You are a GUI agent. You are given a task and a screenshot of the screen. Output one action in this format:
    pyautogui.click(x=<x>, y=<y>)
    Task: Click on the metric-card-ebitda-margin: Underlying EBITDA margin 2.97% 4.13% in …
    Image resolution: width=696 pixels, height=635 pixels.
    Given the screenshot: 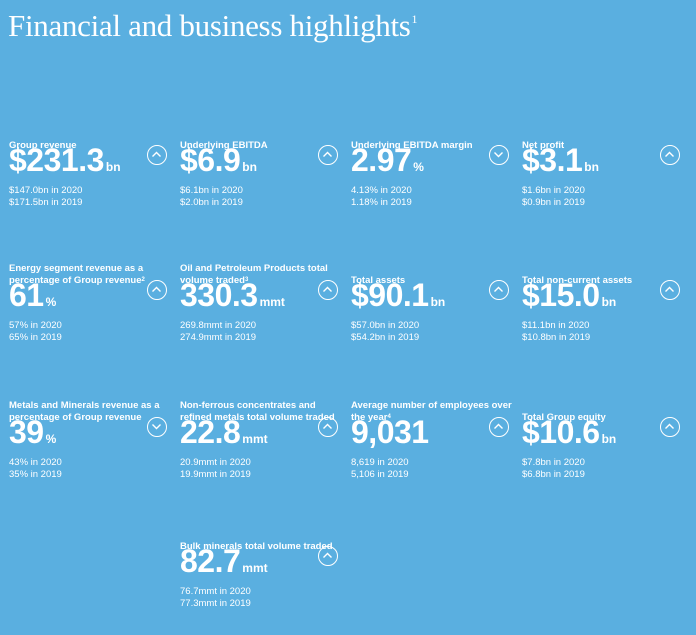 What is the action you would take?
    pyautogui.click(x=434, y=175)
    